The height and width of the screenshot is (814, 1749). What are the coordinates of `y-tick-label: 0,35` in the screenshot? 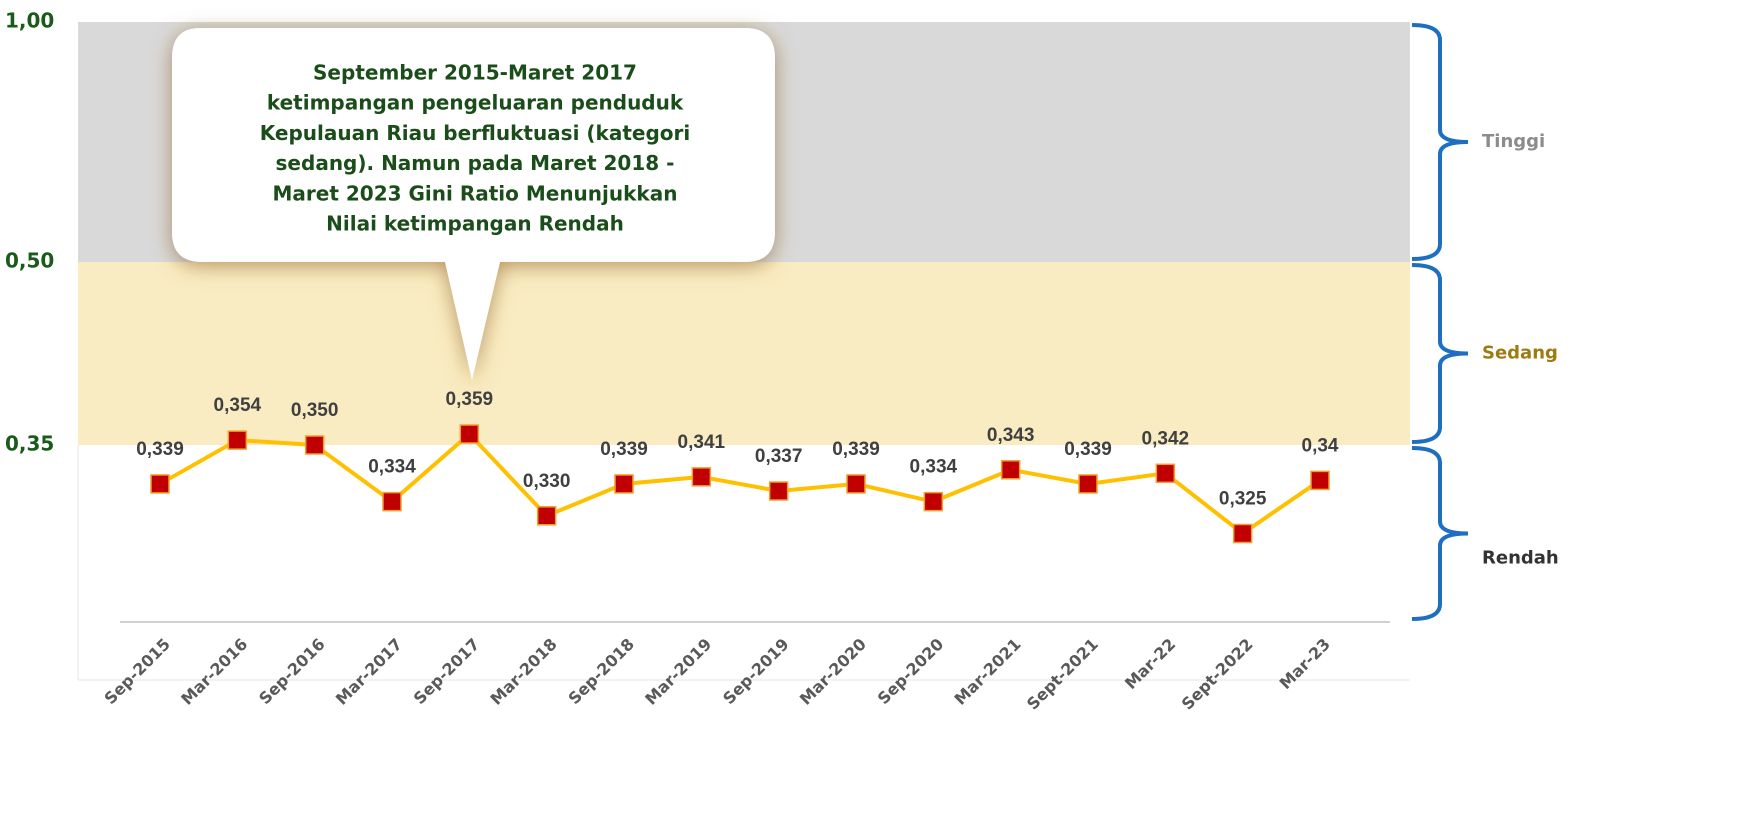 It's located at (29, 444).